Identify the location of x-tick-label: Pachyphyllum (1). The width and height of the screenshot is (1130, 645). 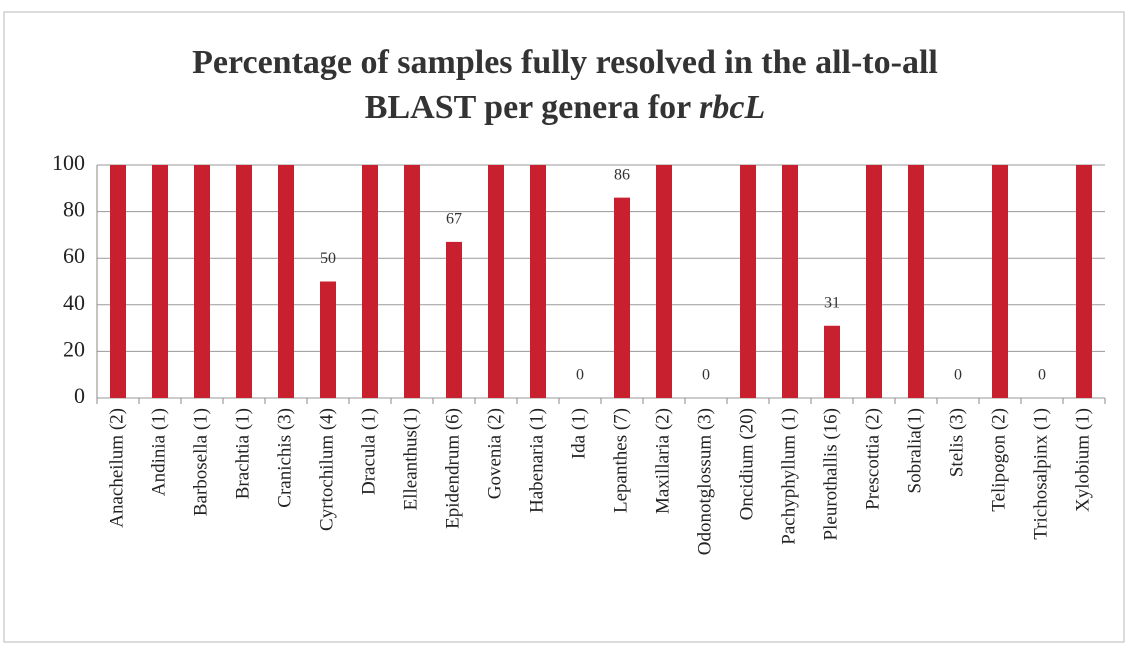
(788, 476).